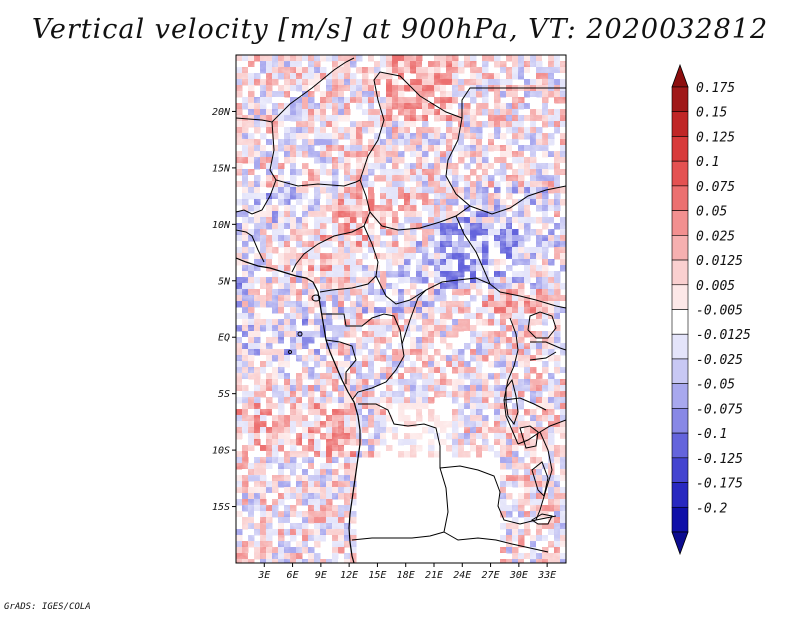 Image resolution: width=800 pixels, height=618 pixels. I want to click on colorbar-label: -0.0125, so click(723, 335).